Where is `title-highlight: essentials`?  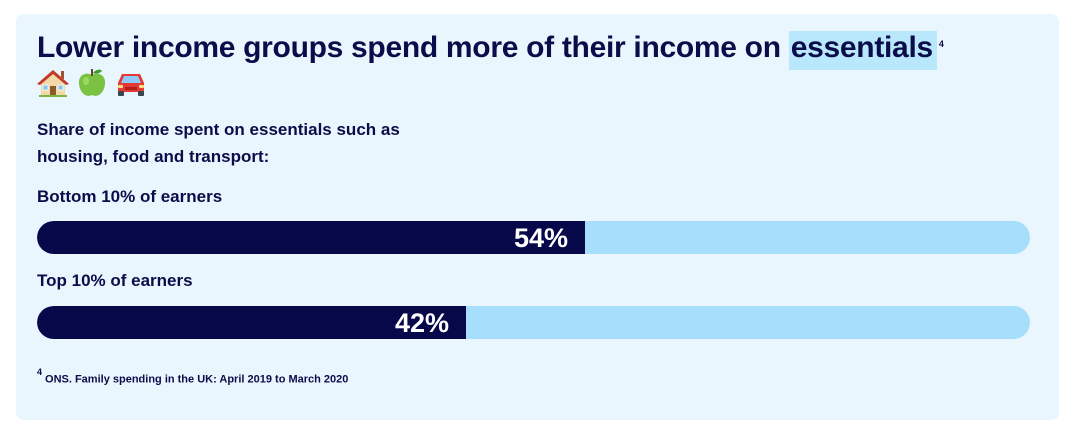 title-highlight: essentials is located at coordinates (862, 50).